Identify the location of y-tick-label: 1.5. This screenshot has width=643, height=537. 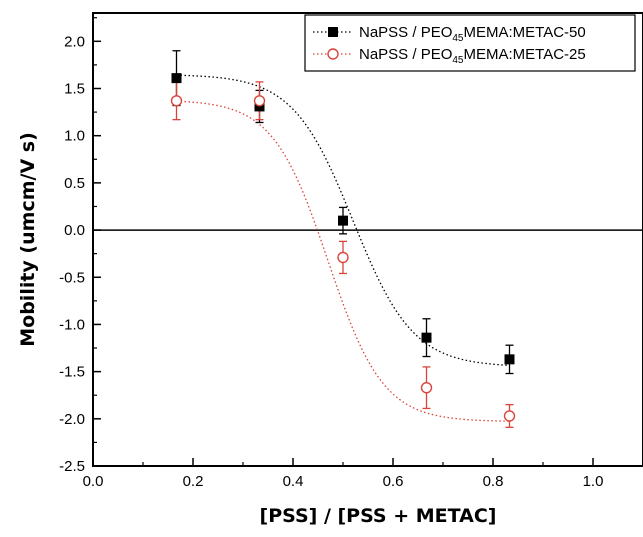
(74, 89).